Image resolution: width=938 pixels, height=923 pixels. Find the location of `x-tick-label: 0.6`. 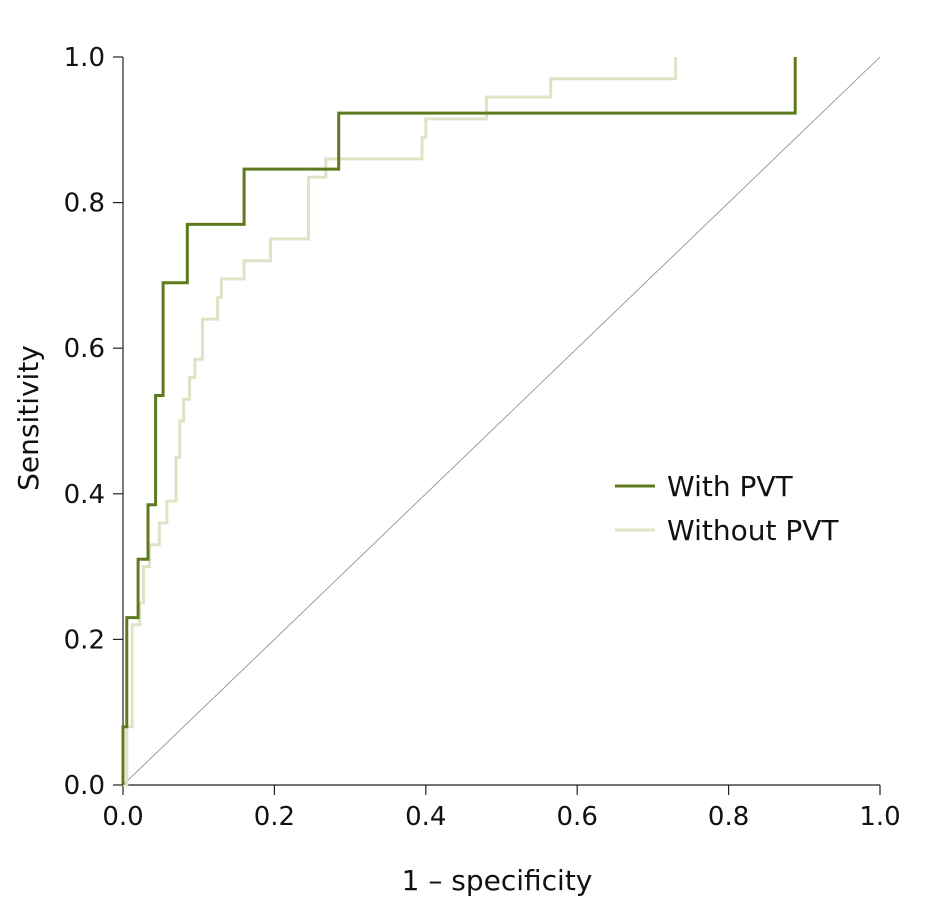

x-tick-label: 0.6 is located at coordinates (577, 817).